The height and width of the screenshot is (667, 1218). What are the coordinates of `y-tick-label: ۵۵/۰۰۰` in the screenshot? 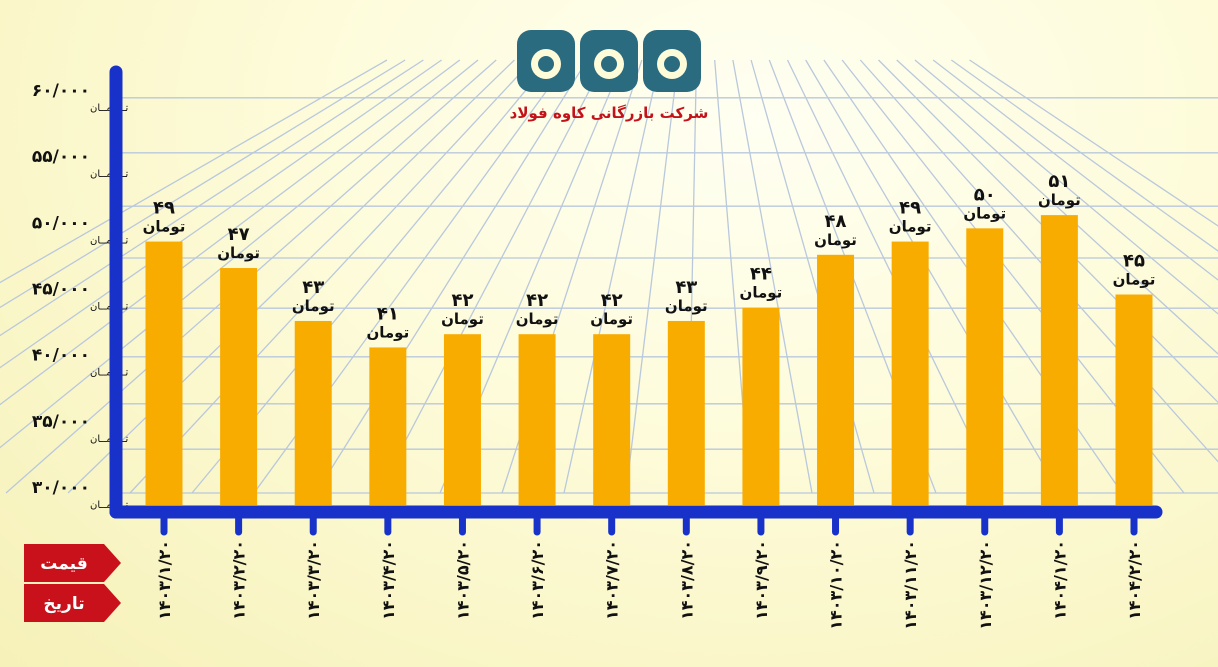 It's located at (61, 157).